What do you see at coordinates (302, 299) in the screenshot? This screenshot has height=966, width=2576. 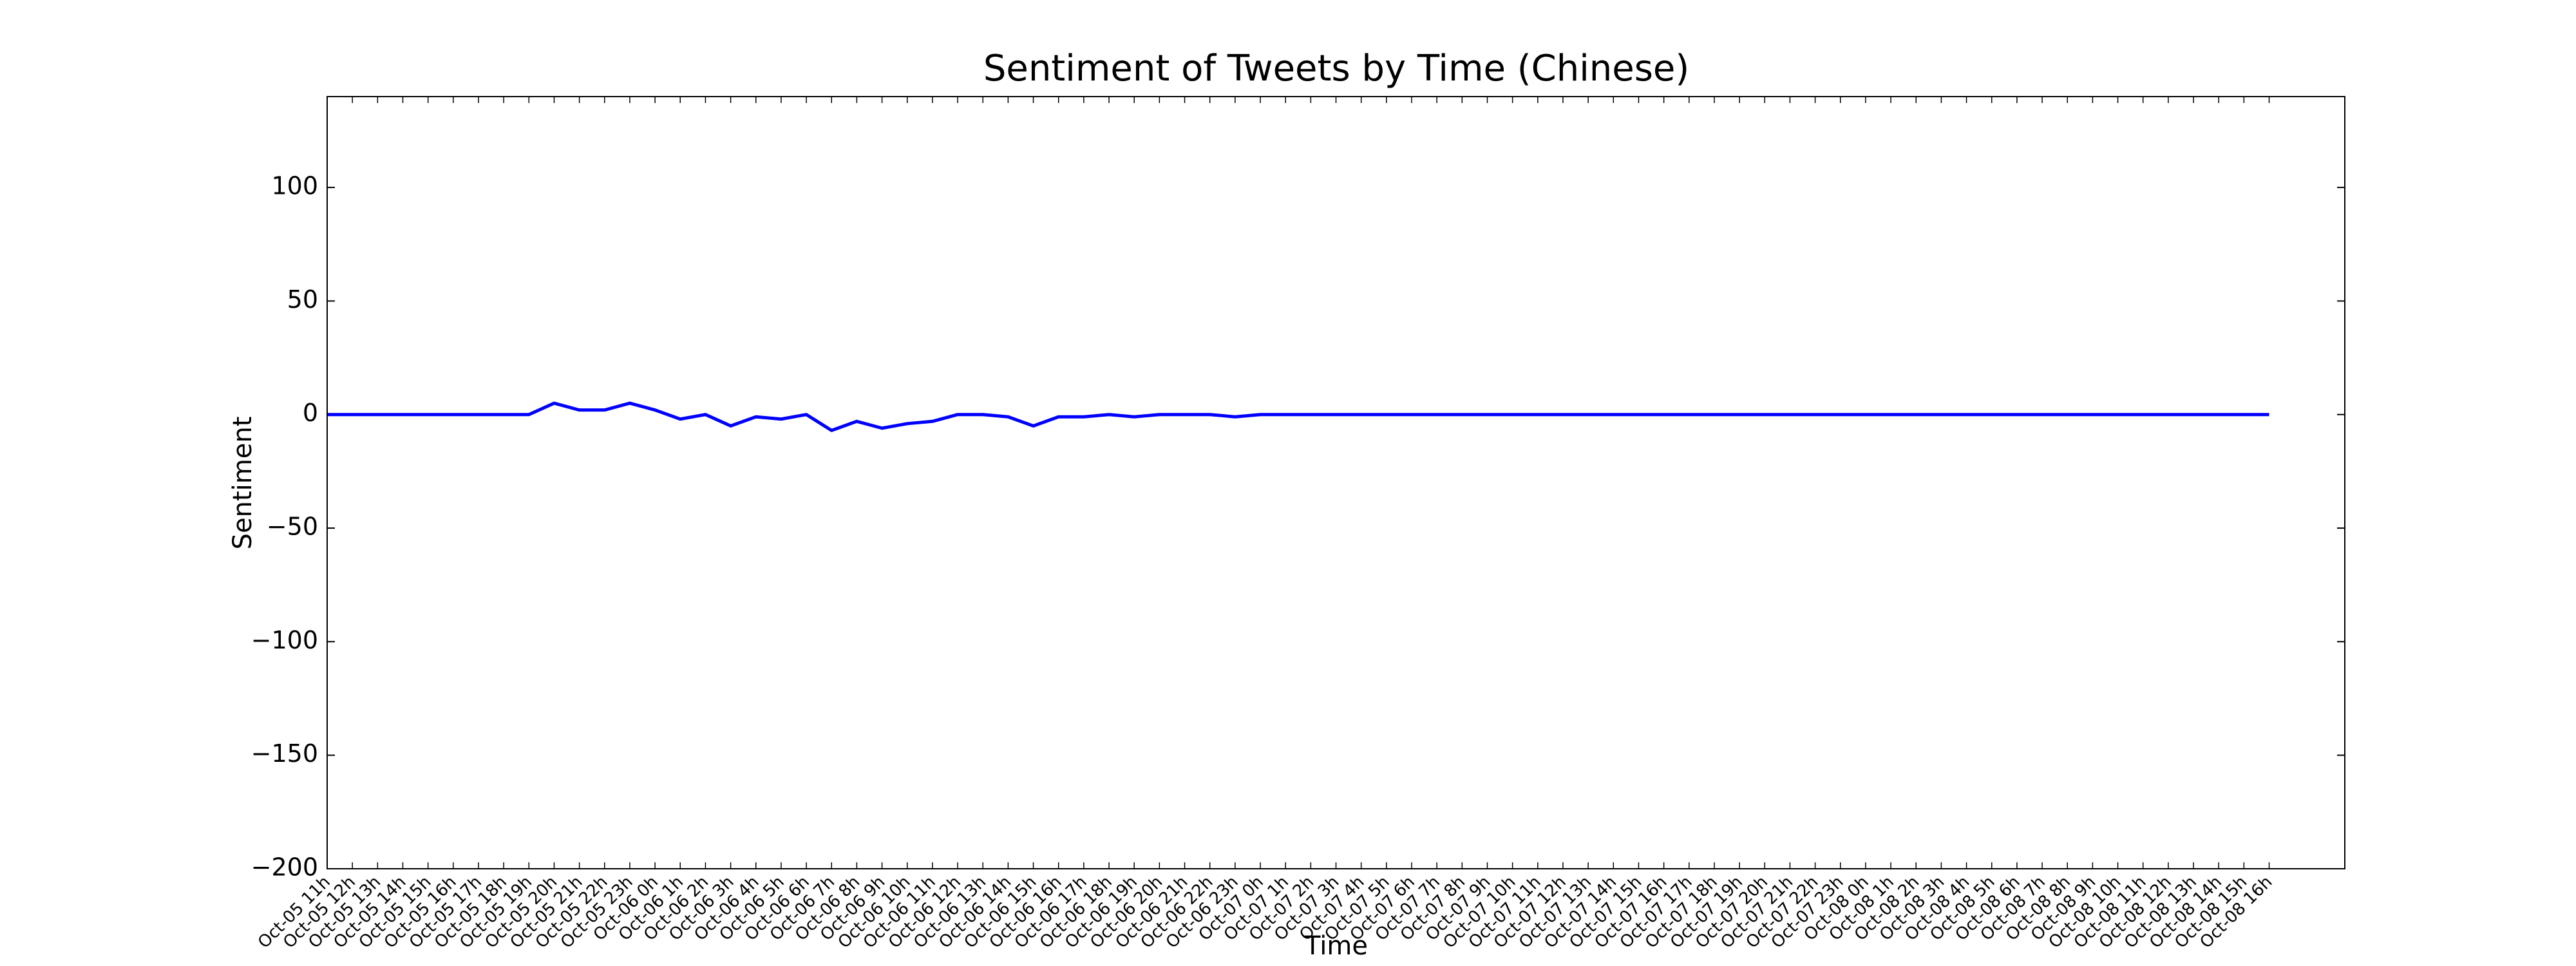 I see `y-tick-label: 50` at bounding box center [302, 299].